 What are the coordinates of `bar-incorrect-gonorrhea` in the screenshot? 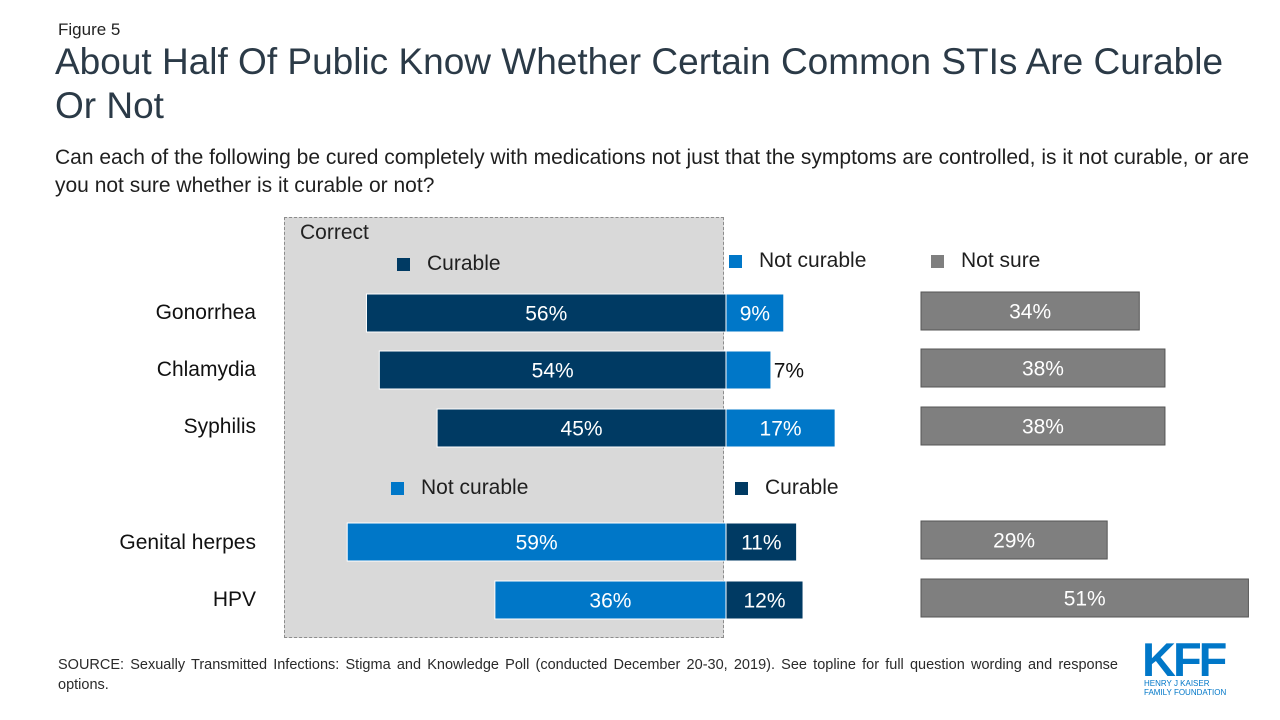 It's located at (755, 313).